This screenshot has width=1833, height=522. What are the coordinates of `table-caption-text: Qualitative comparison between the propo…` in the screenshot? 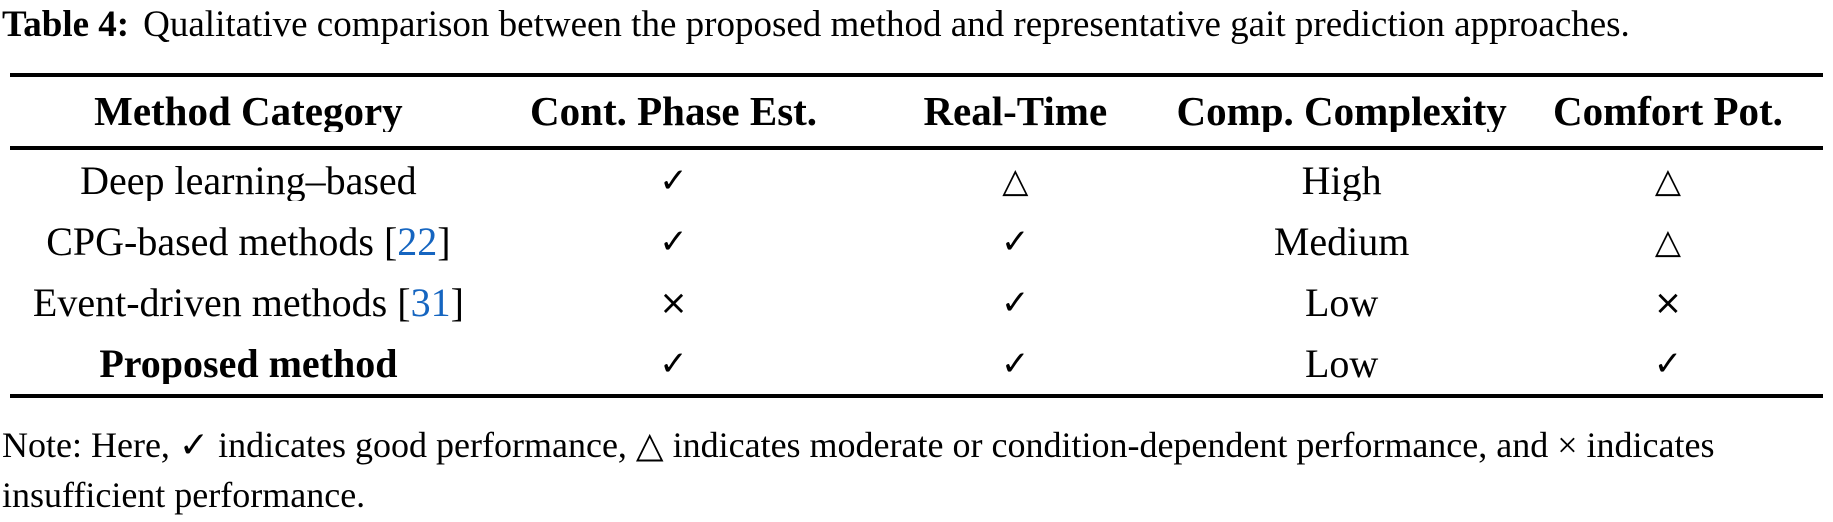 It's located at (886, 24).